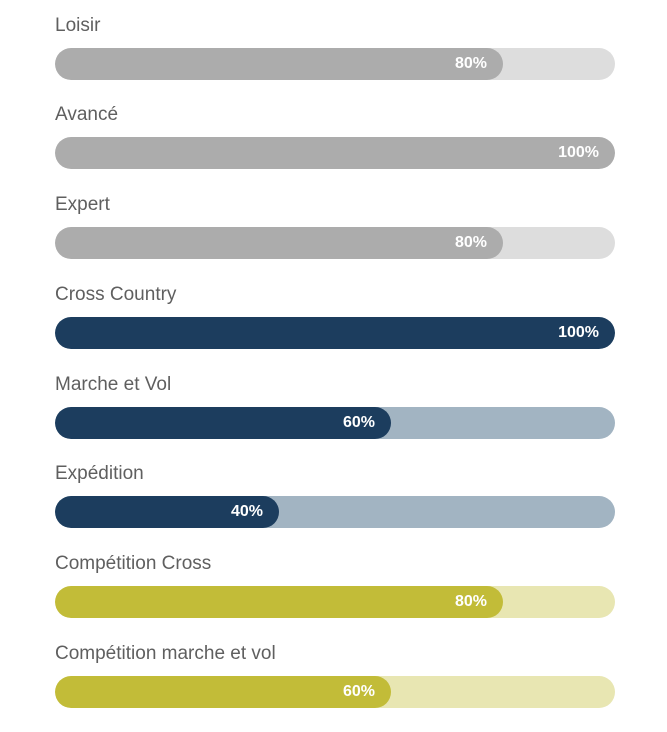  I want to click on skill-label: Cross Country, so click(116, 294).